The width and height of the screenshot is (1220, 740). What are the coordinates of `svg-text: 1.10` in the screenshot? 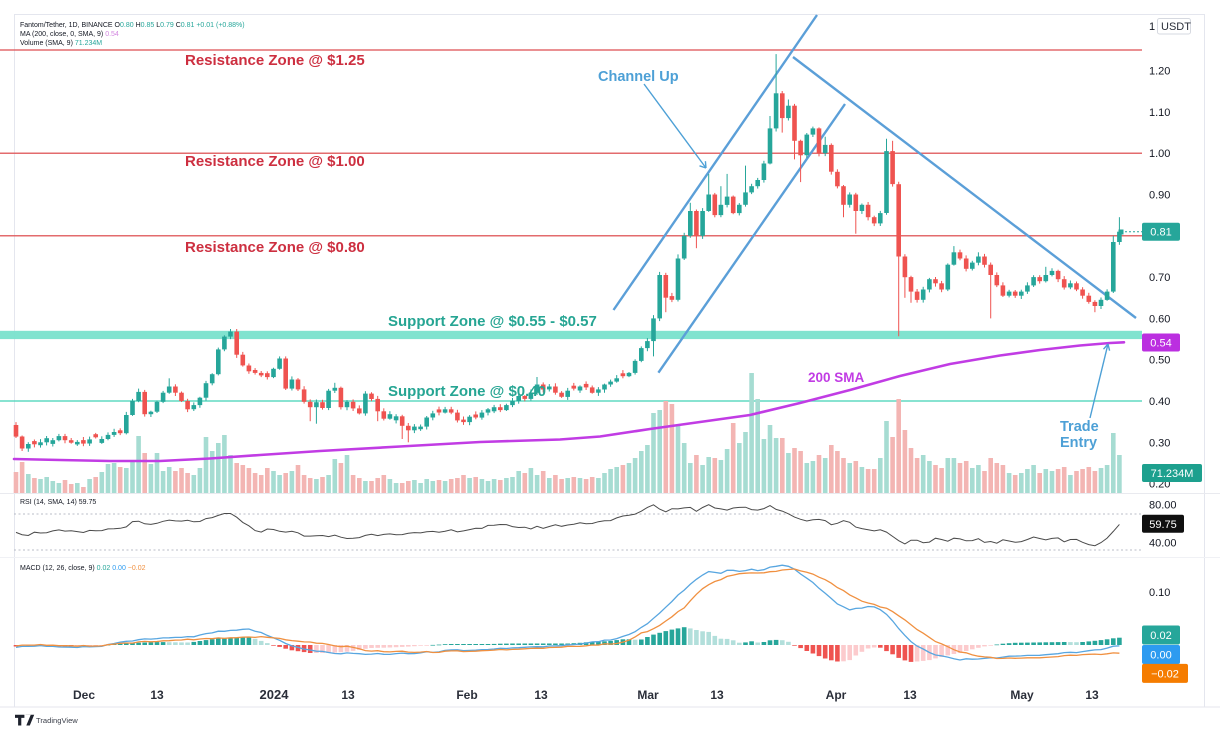 It's located at (1159, 113).